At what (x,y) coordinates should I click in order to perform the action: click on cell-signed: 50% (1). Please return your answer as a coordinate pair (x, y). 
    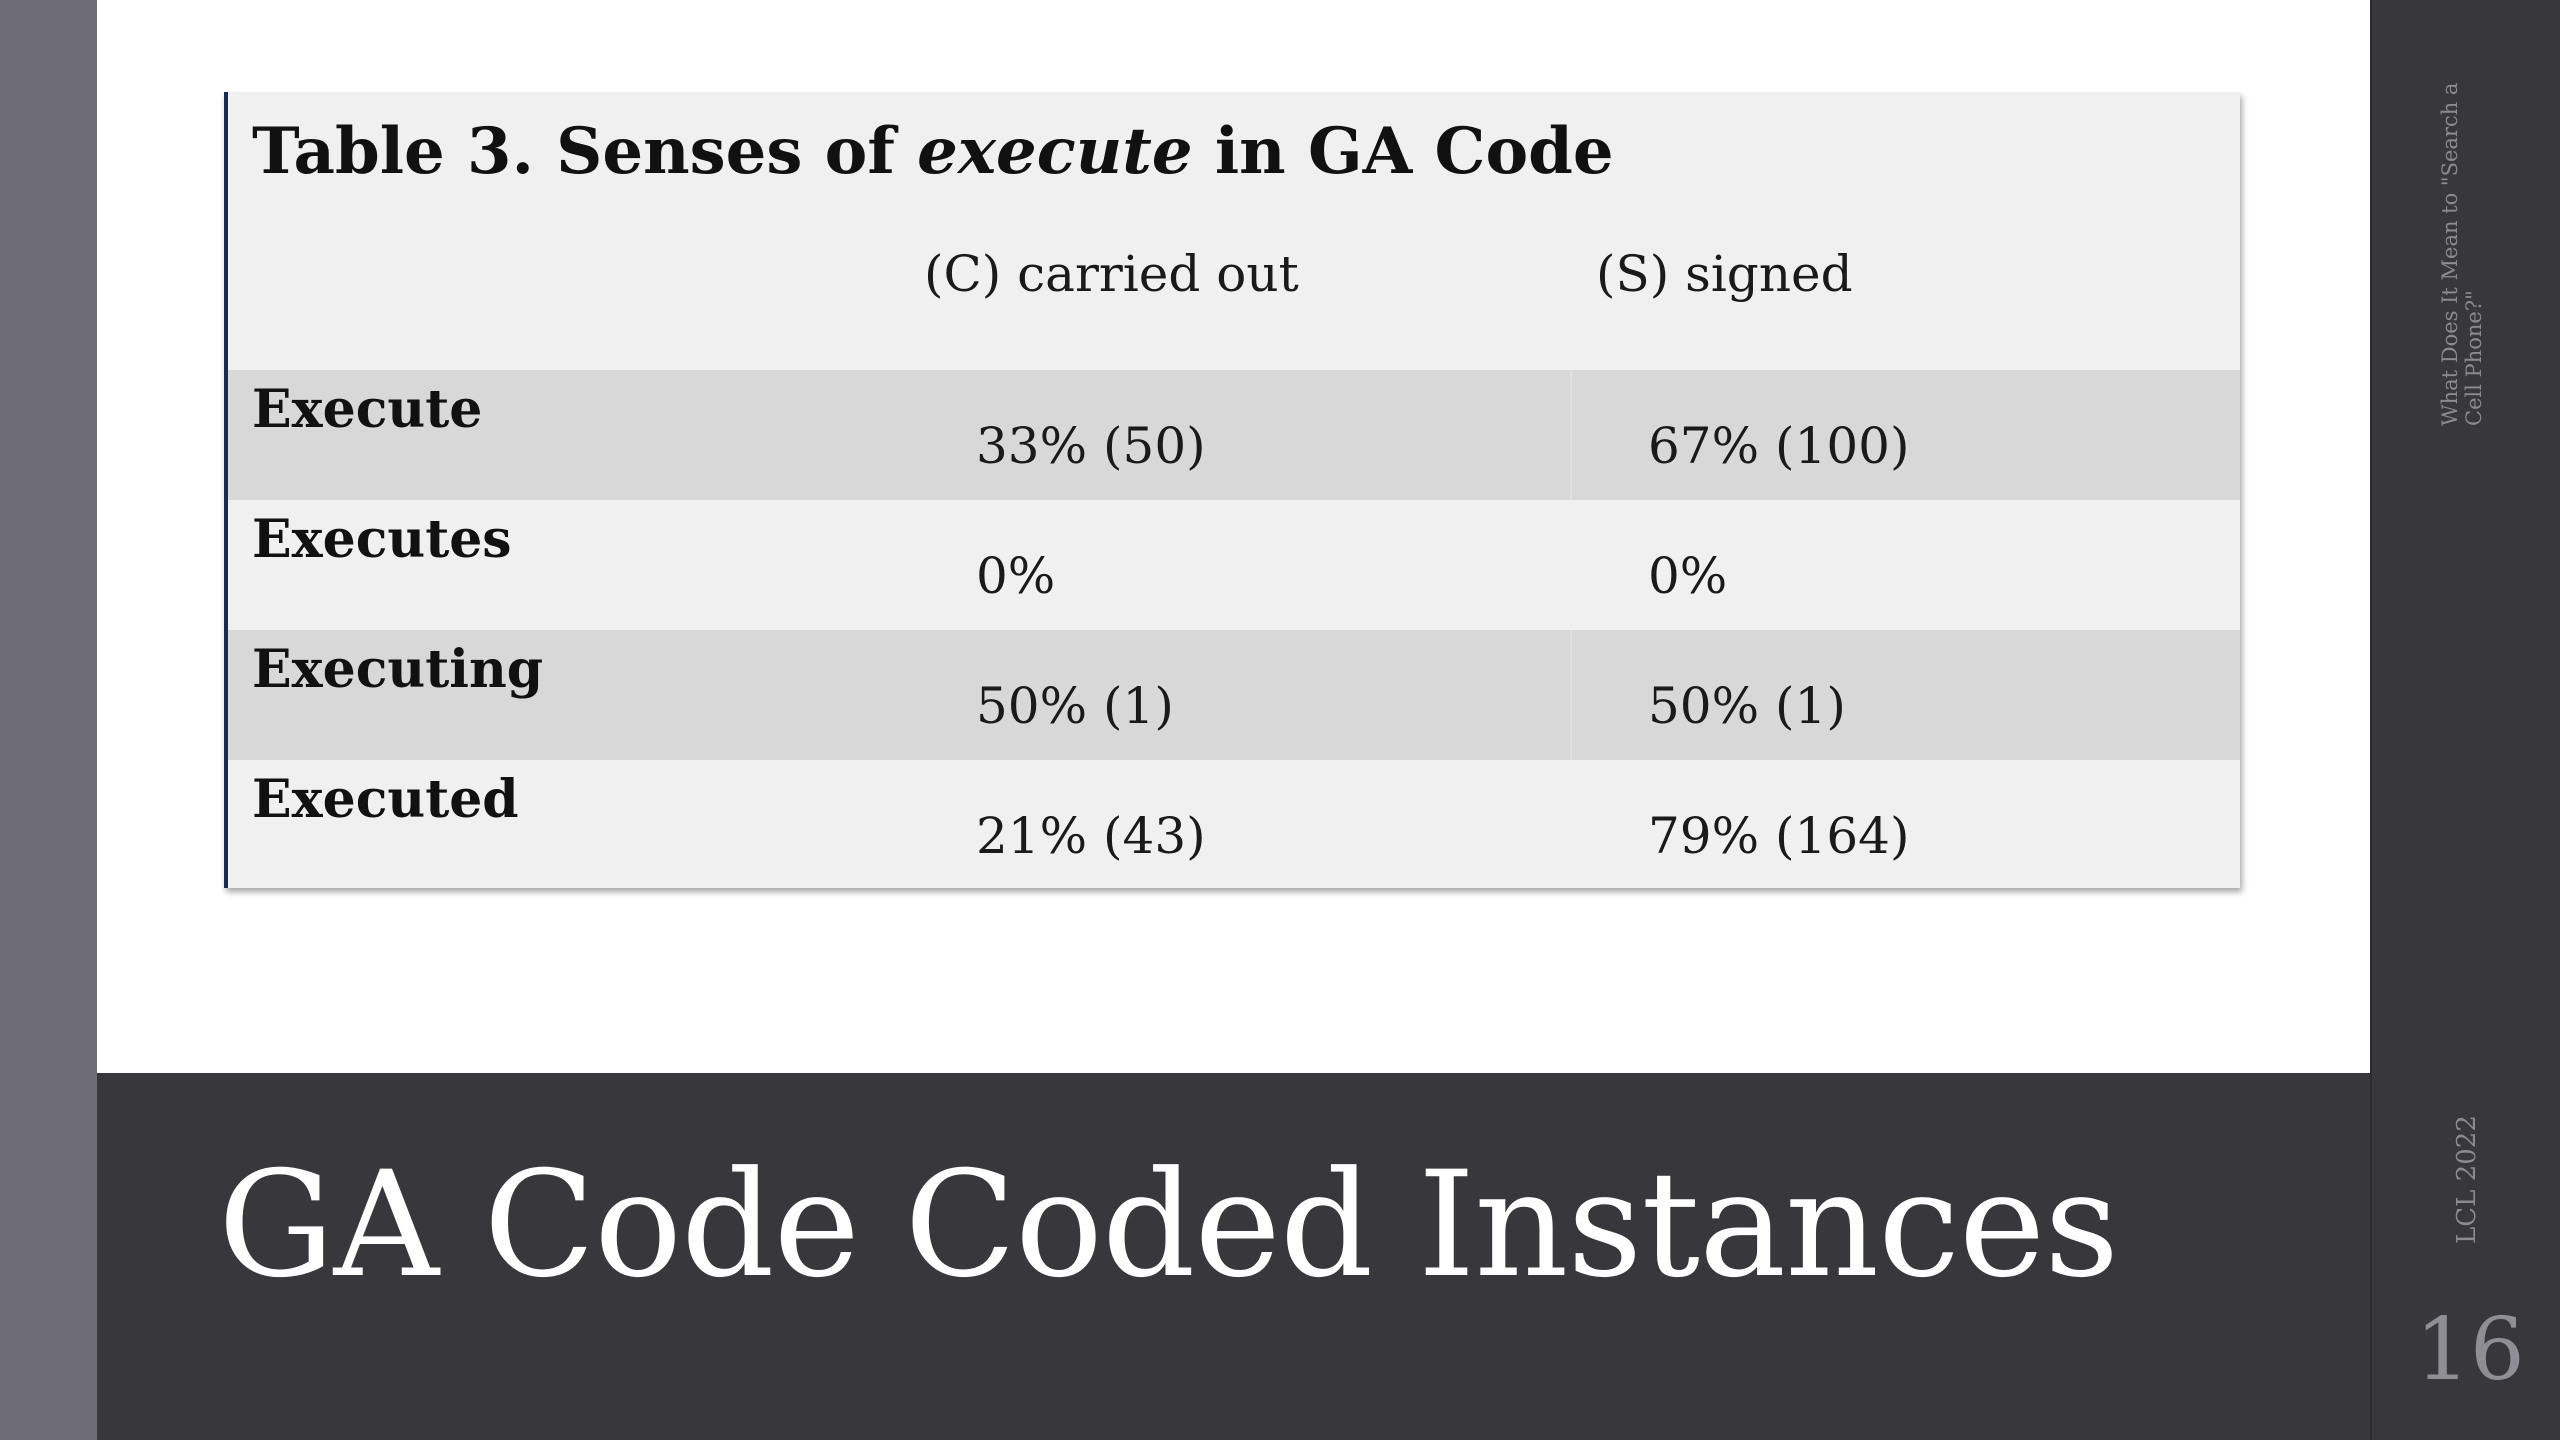
    Looking at the image, I should click on (1747, 706).